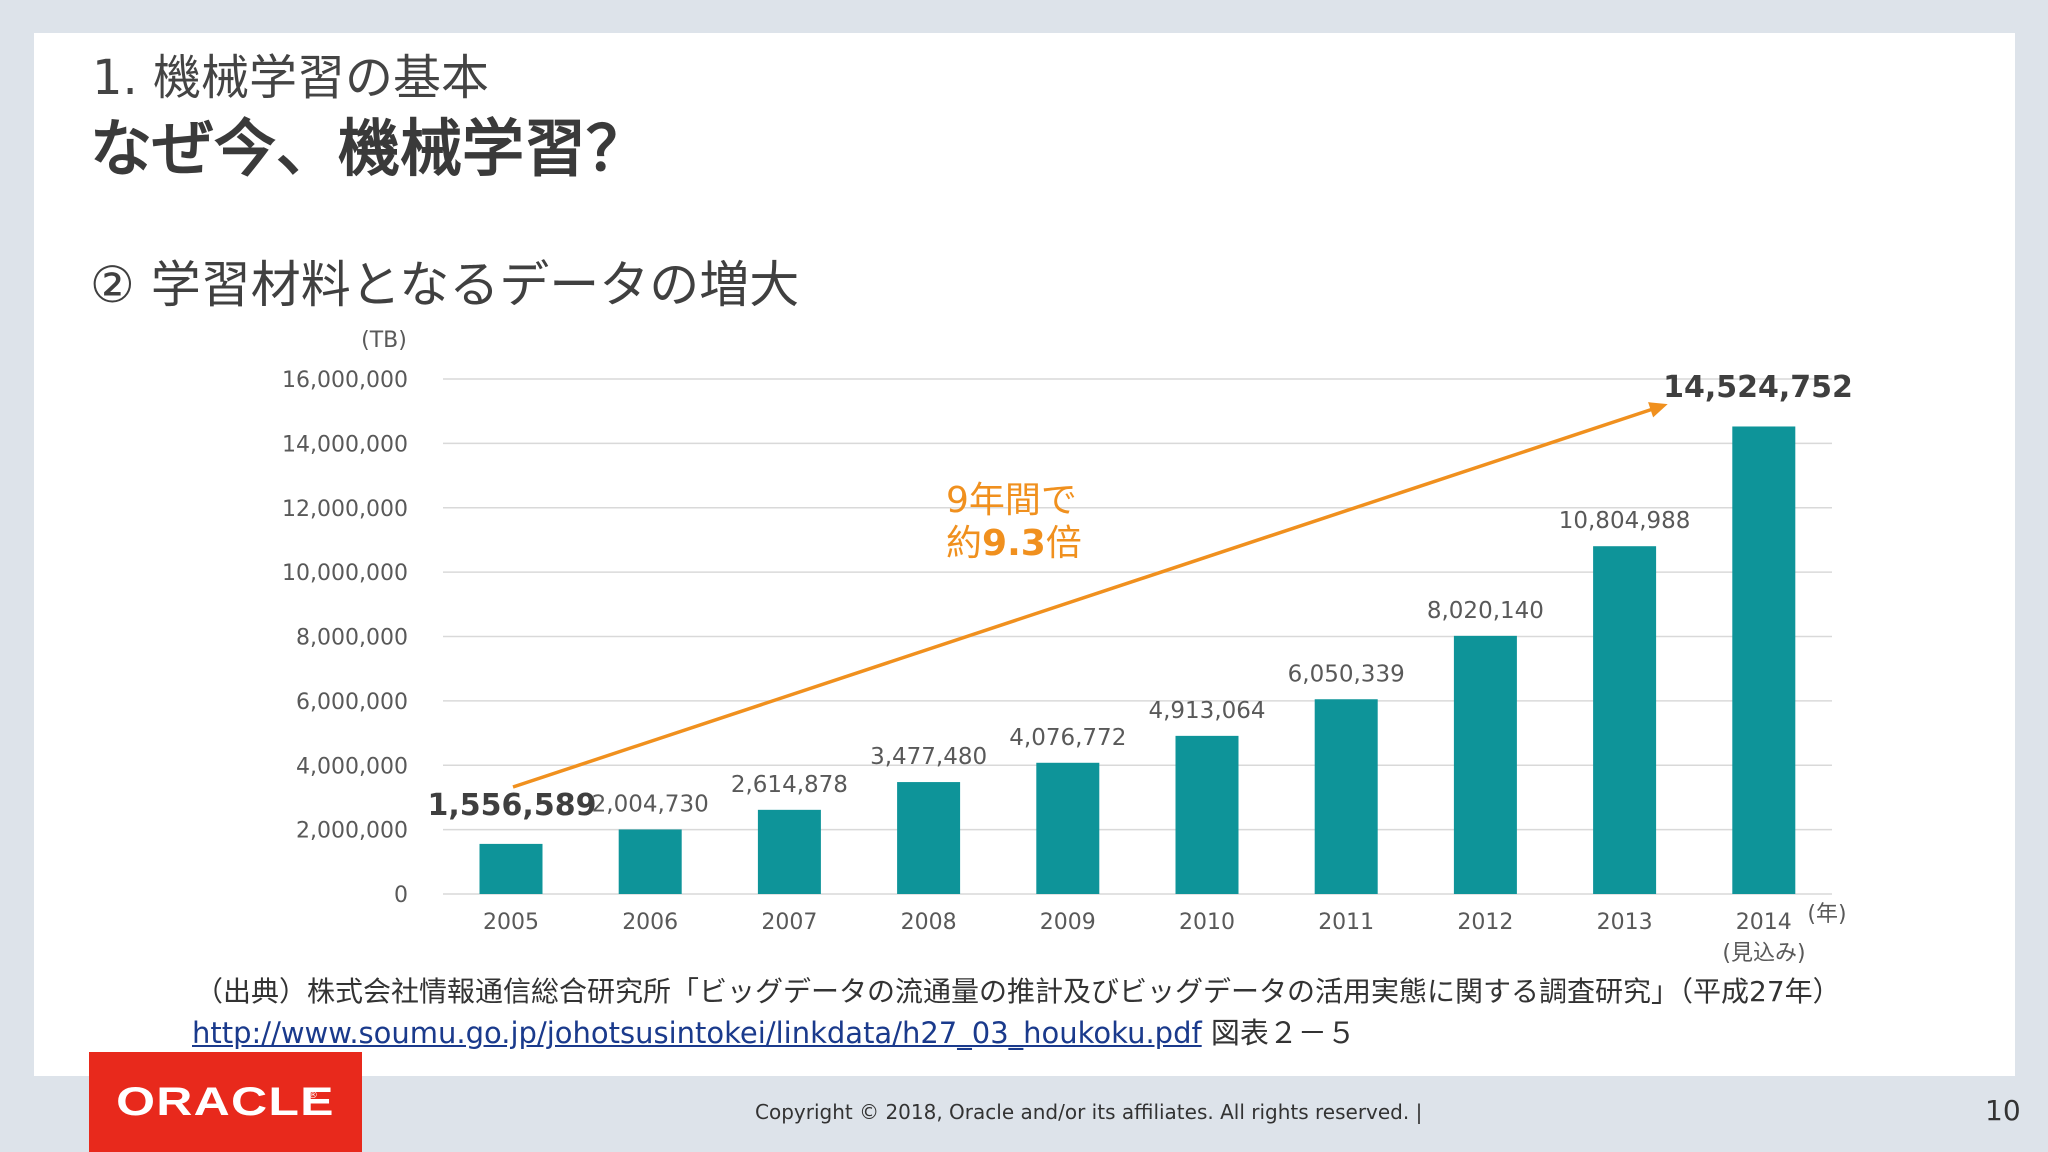 Image resolution: width=2048 pixels, height=1152 pixels. What do you see at coordinates (1826, 914) in the screenshot?
I see `x-axis-unit: (年)` at bounding box center [1826, 914].